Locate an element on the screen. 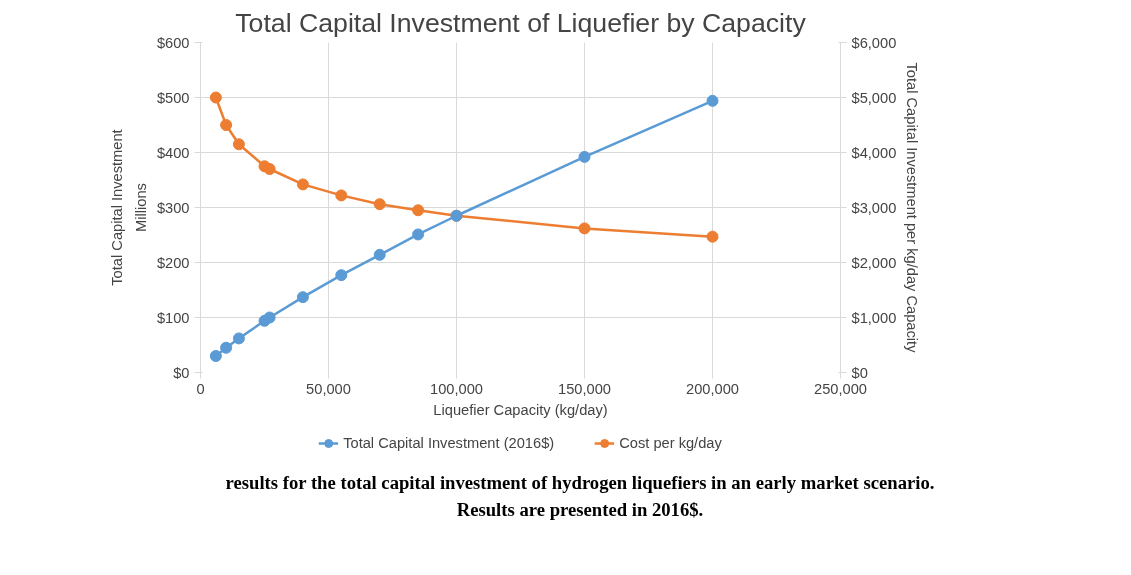 The width and height of the screenshot is (1131, 575). legend-label: Cost per kg/day is located at coordinates (670, 442).